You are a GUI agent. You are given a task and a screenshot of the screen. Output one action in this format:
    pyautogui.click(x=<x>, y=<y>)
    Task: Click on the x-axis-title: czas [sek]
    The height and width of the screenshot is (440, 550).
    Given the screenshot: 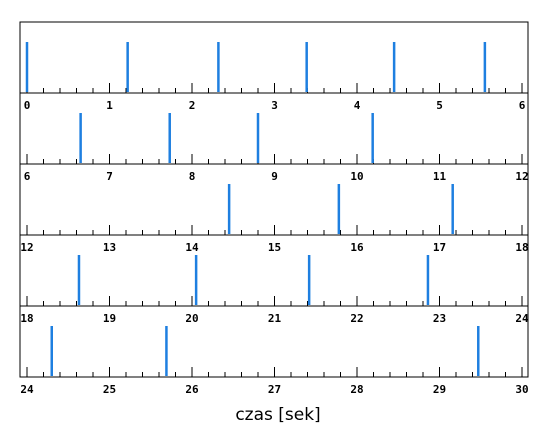 What is the action you would take?
    pyautogui.click(x=277, y=415)
    